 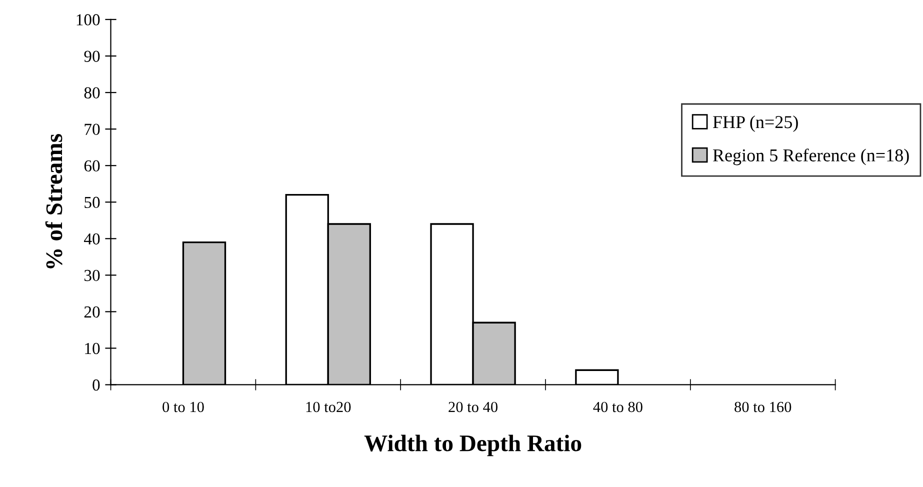 What do you see at coordinates (755, 123) in the screenshot?
I see `legend-label: FHP (n=25)` at bounding box center [755, 123].